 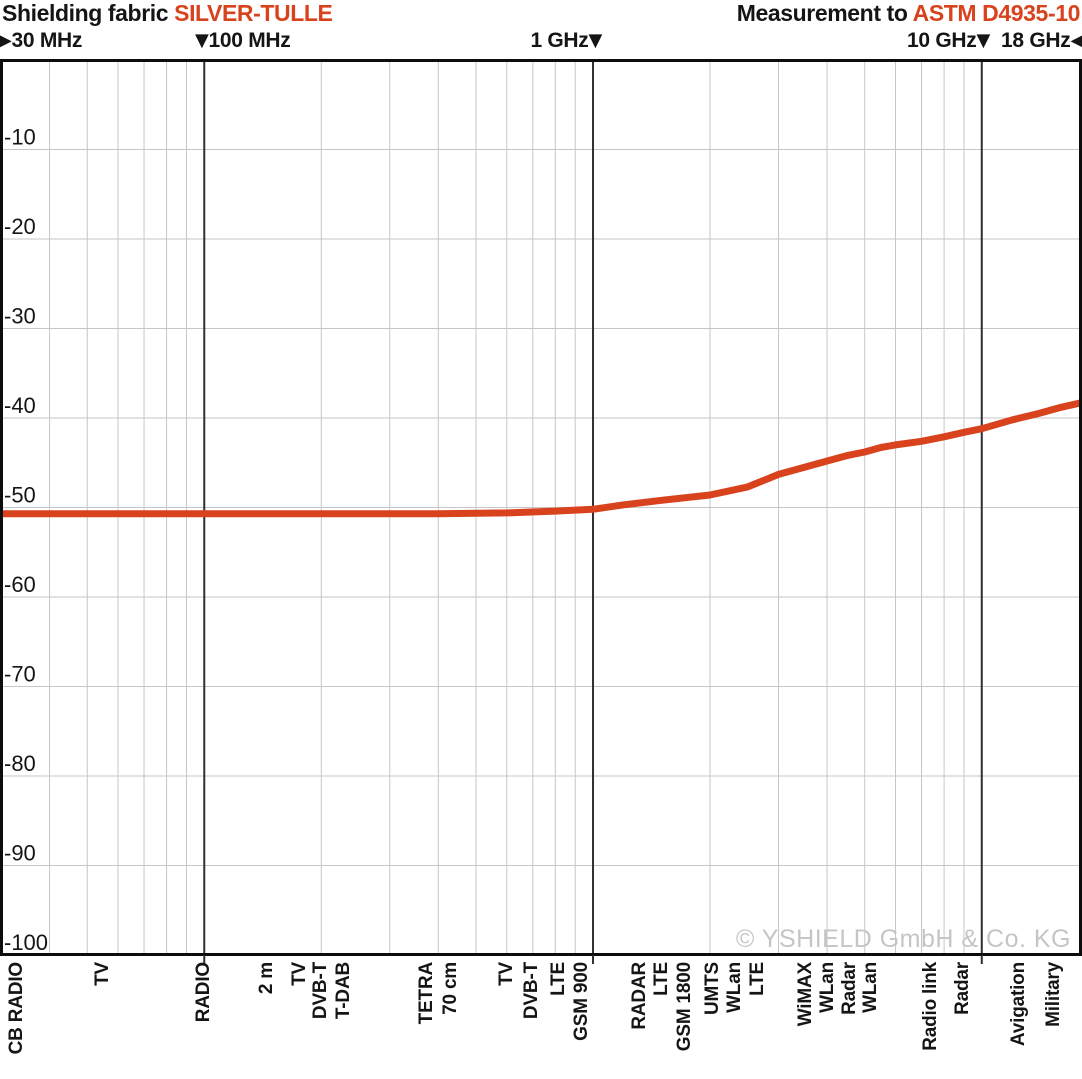 I want to click on freq-marker-18ghz: 18 GHz◀, so click(x=1041, y=41).